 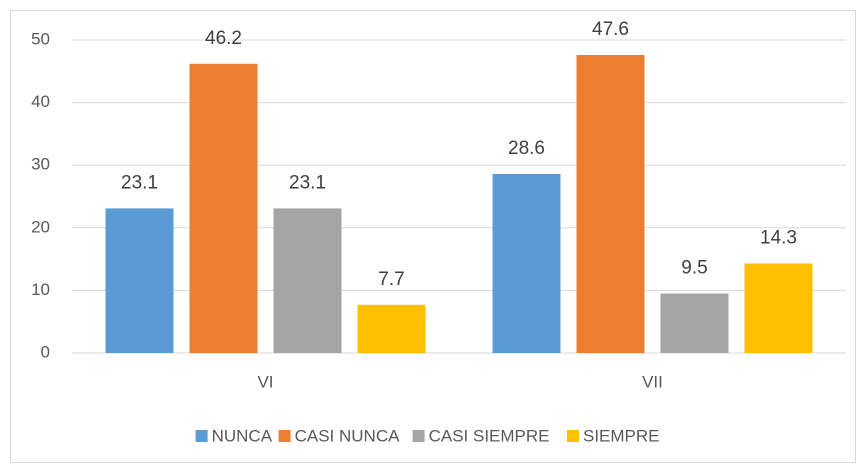 I want to click on data-label: 9.5, so click(x=694, y=268).